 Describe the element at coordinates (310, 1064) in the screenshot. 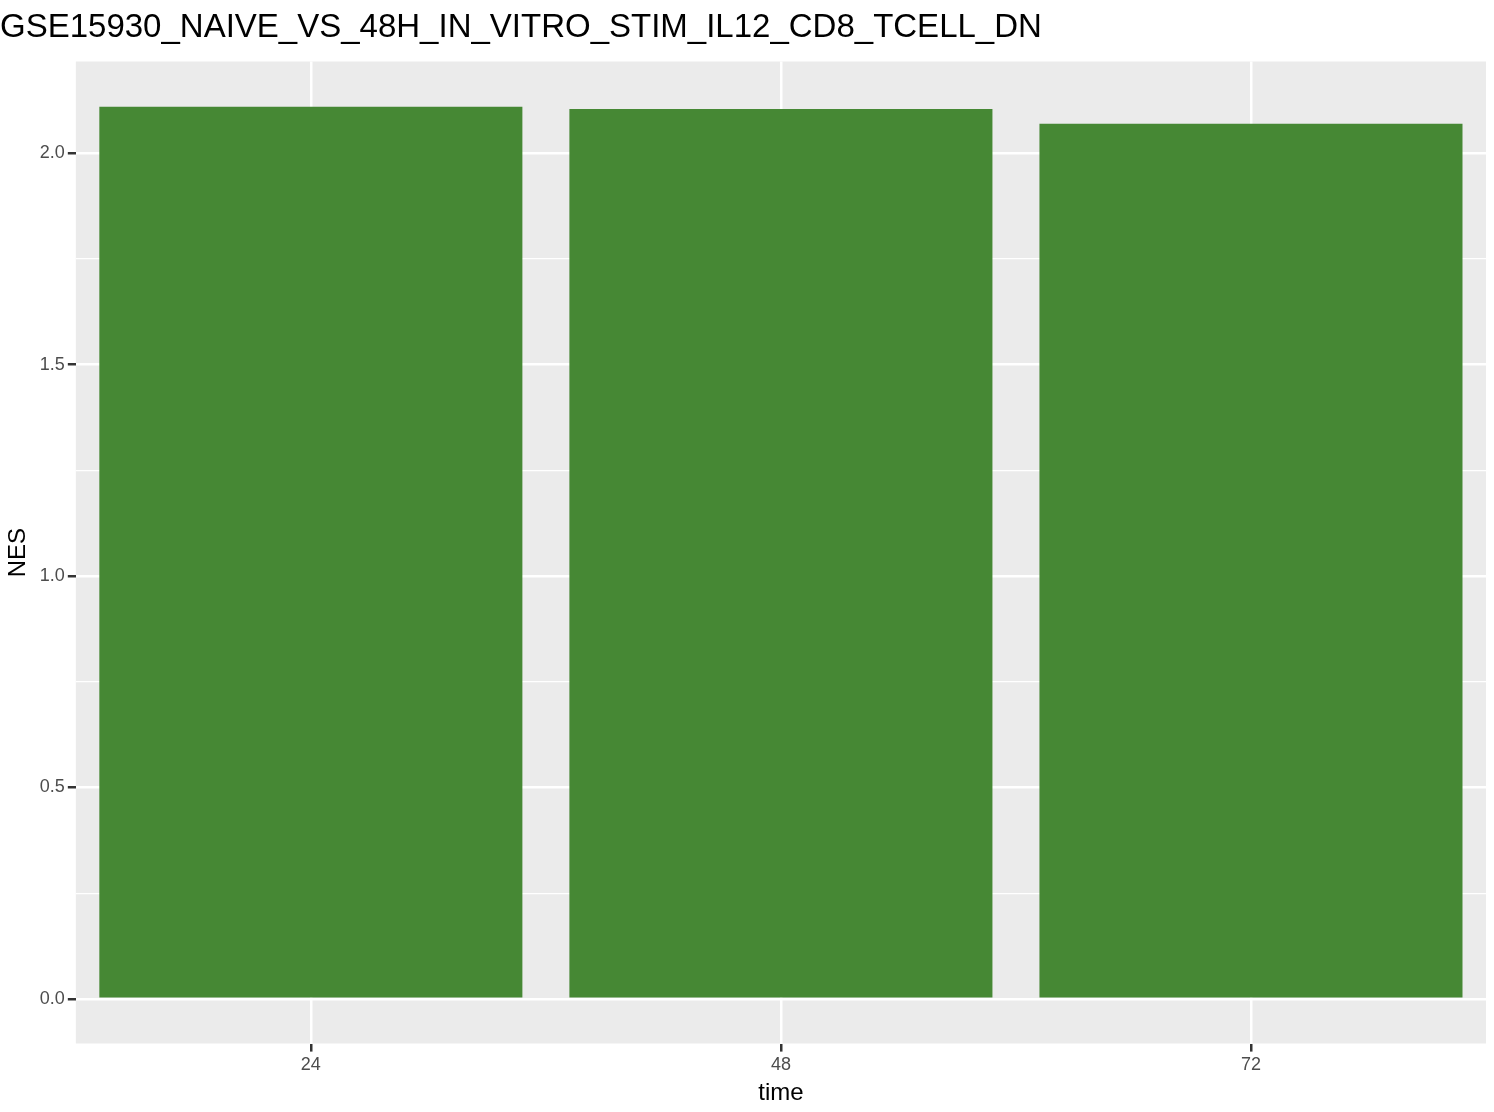

I see `x-tick-label: 24` at that location.